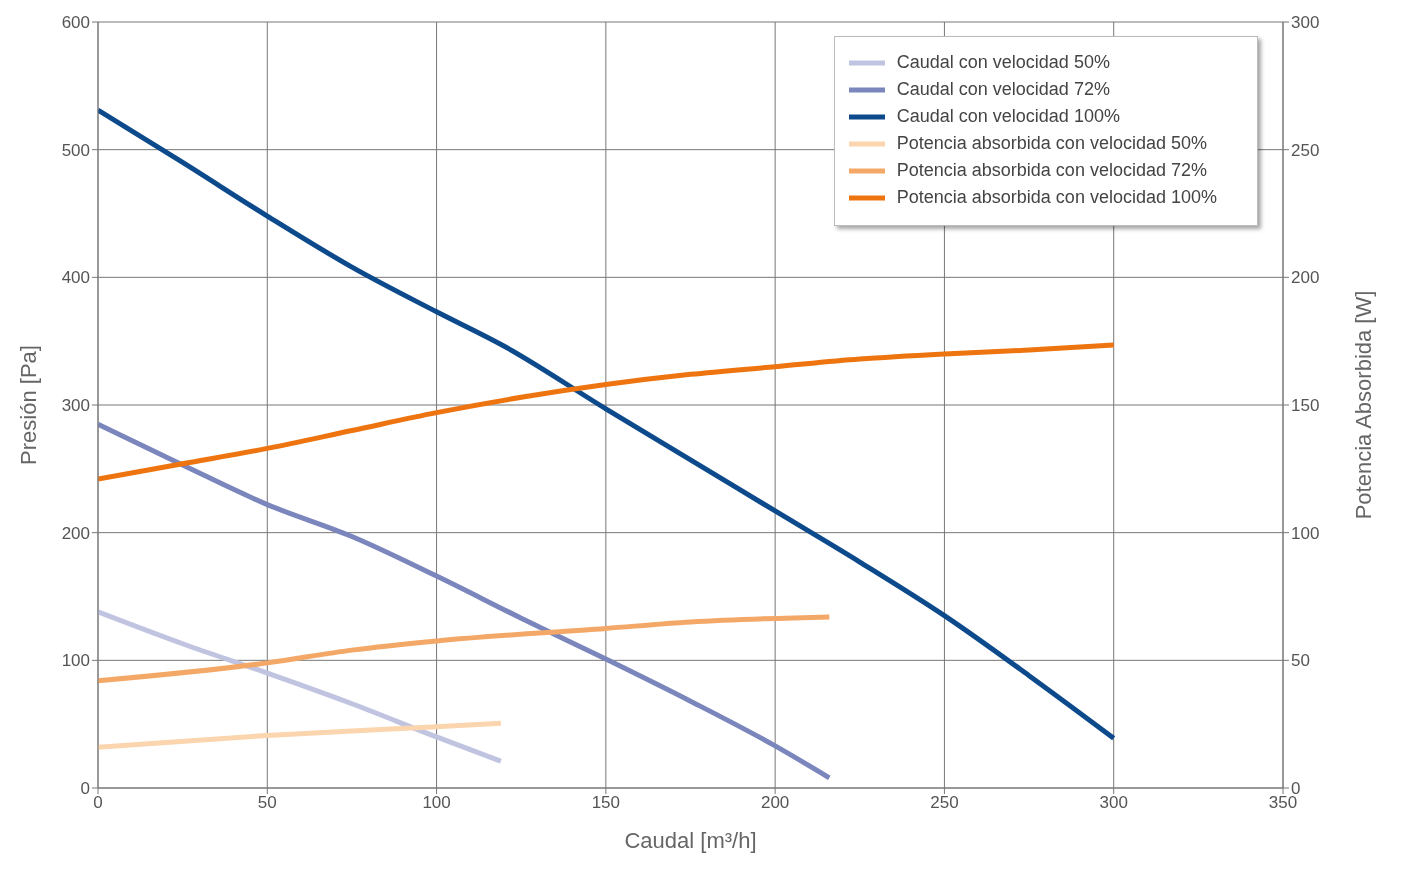 Image resolution: width=1406 pixels, height=888 pixels. What do you see at coordinates (690, 840) in the screenshot?
I see `x-axis-title: Caudal [m³/h]` at bounding box center [690, 840].